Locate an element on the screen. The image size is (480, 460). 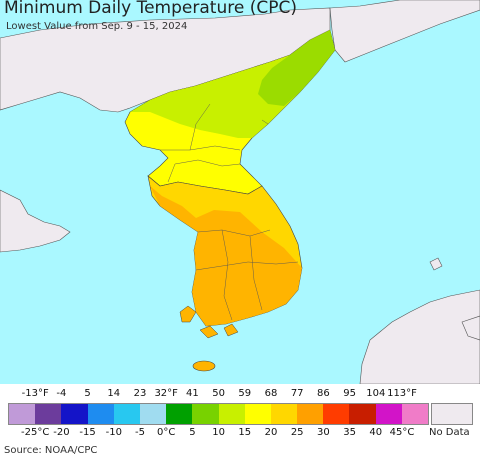
china-shandong is located at coordinates (35, 221).